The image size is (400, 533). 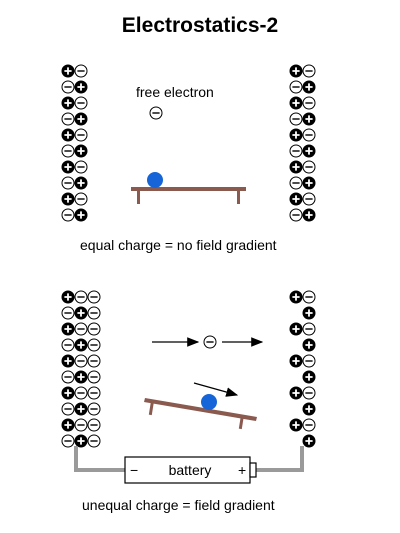 What do you see at coordinates (99, 459) in the screenshot?
I see `wire-left` at bounding box center [99, 459].